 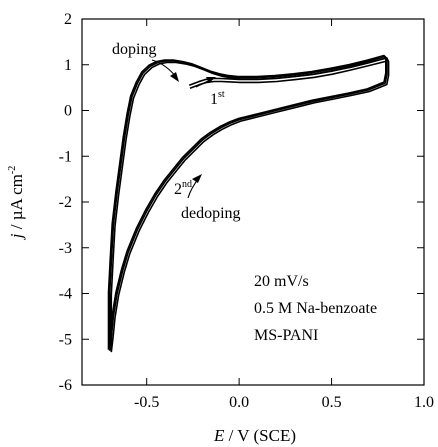 I want to click on y-tick-label: -6, so click(x=65, y=385).